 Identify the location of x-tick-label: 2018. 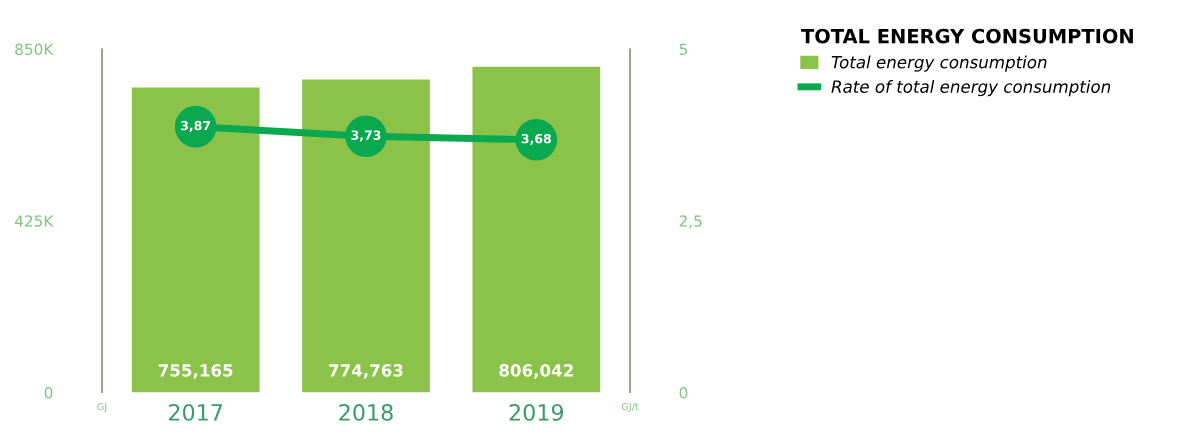
(366, 412).